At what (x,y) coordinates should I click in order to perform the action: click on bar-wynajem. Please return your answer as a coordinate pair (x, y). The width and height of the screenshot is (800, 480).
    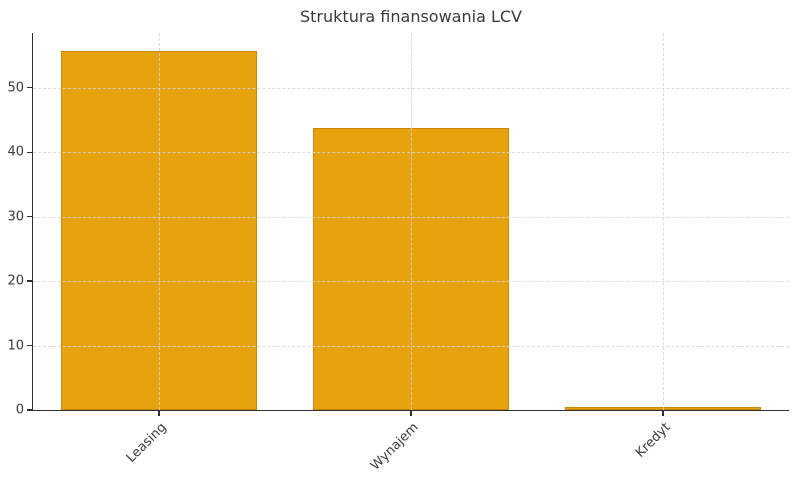
    Looking at the image, I should click on (411, 268).